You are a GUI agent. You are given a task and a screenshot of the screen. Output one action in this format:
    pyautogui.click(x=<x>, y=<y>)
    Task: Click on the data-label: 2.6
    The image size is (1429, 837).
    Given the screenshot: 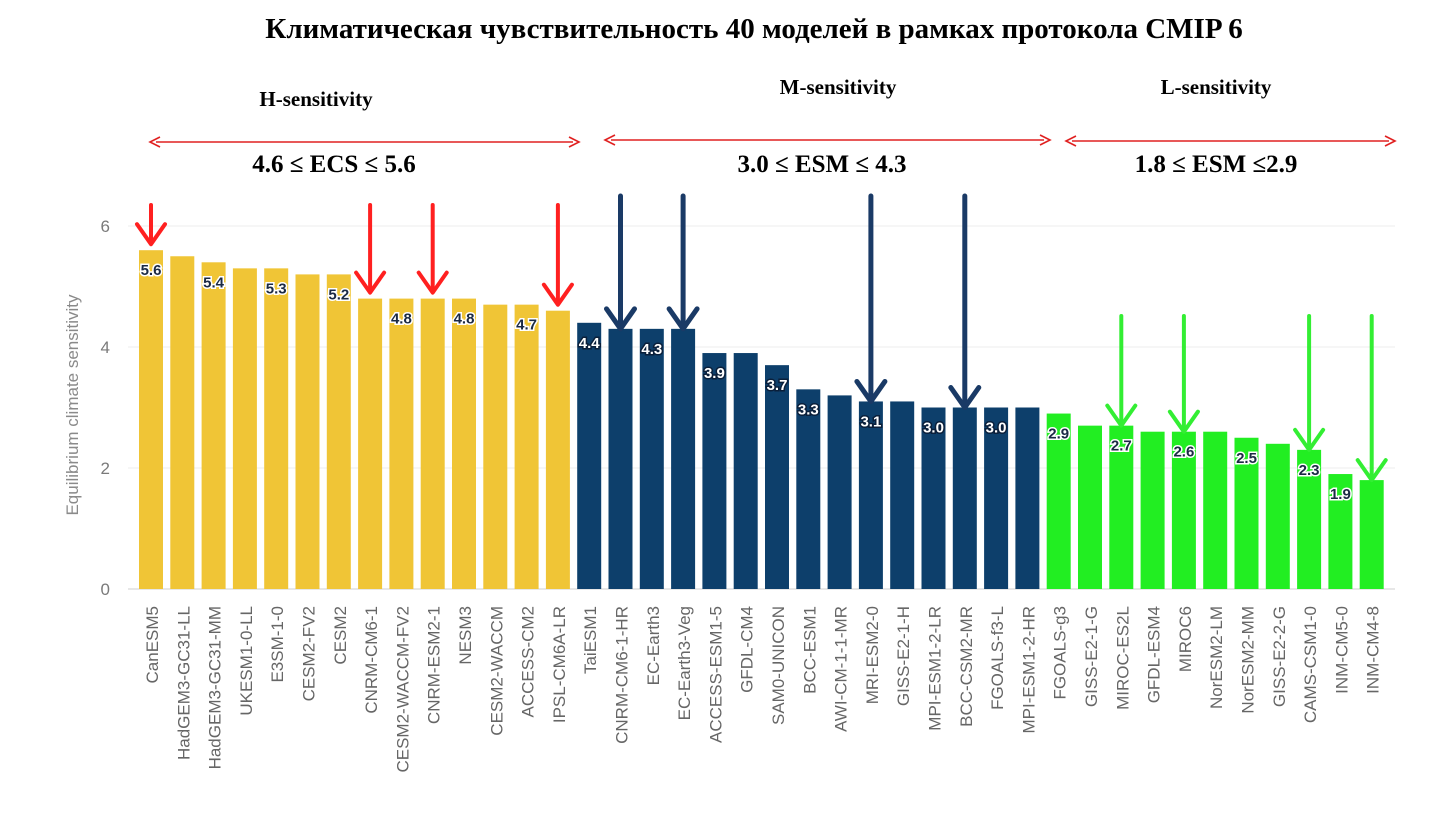 What is the action you would take?
    pyautogui.click(x=1183, y=452)
    